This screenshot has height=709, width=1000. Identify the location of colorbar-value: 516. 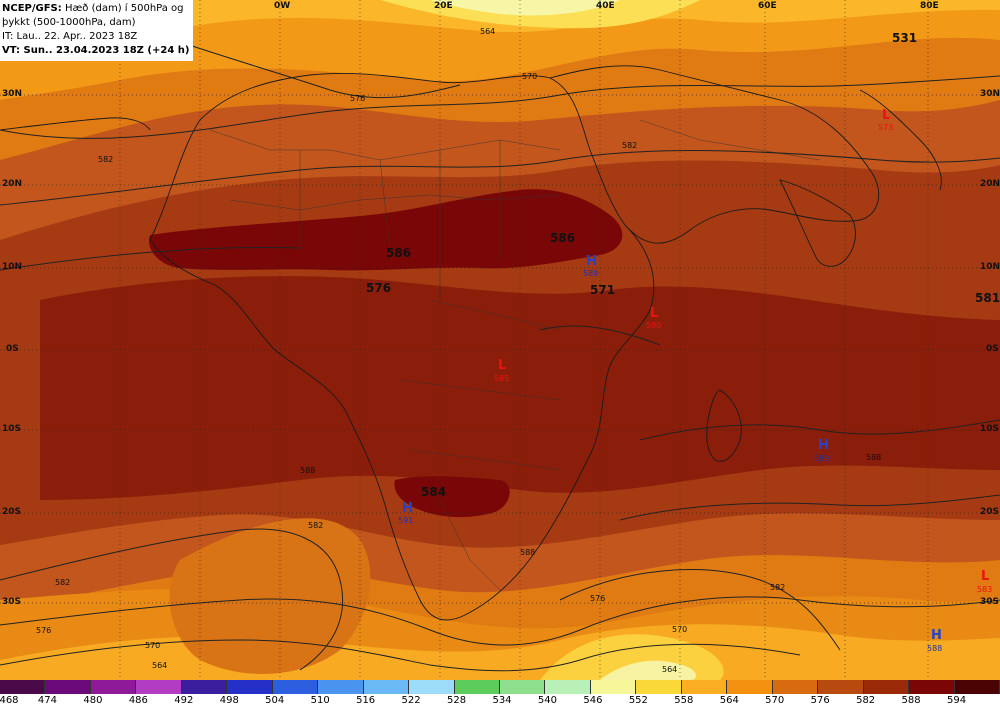
(366, 700).